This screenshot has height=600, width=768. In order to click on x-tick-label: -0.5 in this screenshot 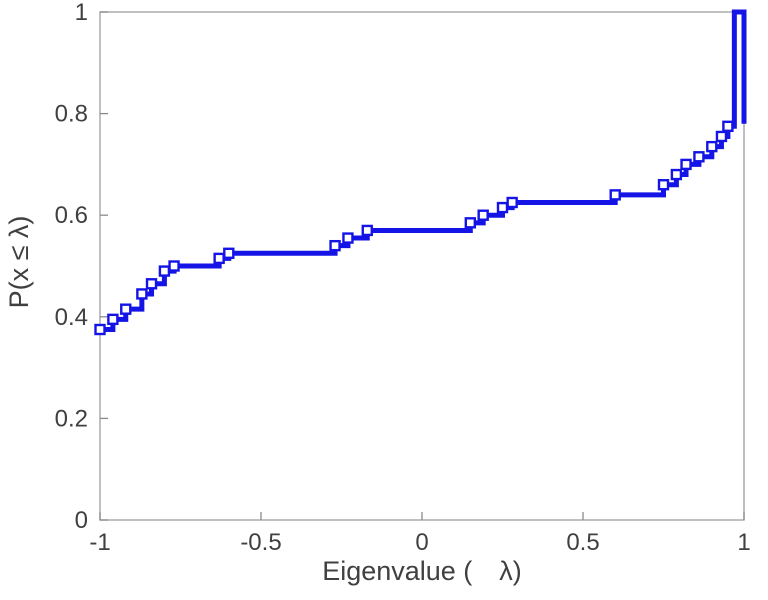, I will do `click(260, 542)`.